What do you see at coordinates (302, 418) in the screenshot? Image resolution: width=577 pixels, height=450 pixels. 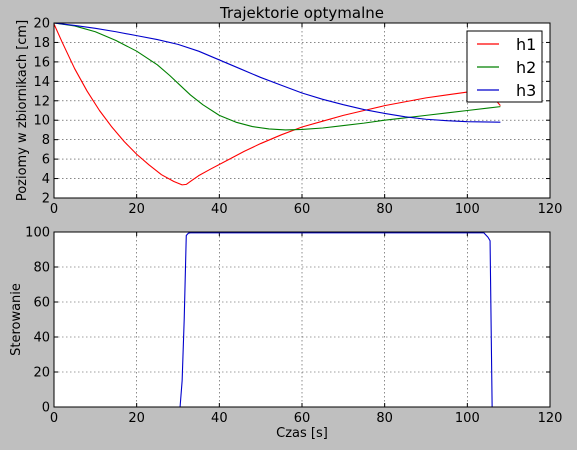 I see `bottom-x-tick-label: 60` at bounding box center [302, 418].